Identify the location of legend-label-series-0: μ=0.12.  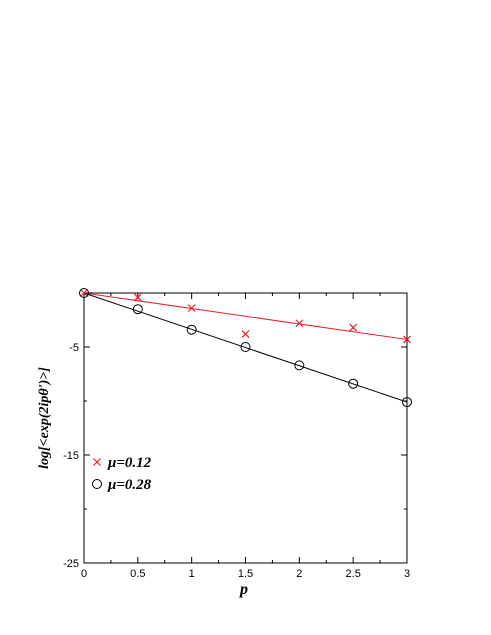
(129, 463).